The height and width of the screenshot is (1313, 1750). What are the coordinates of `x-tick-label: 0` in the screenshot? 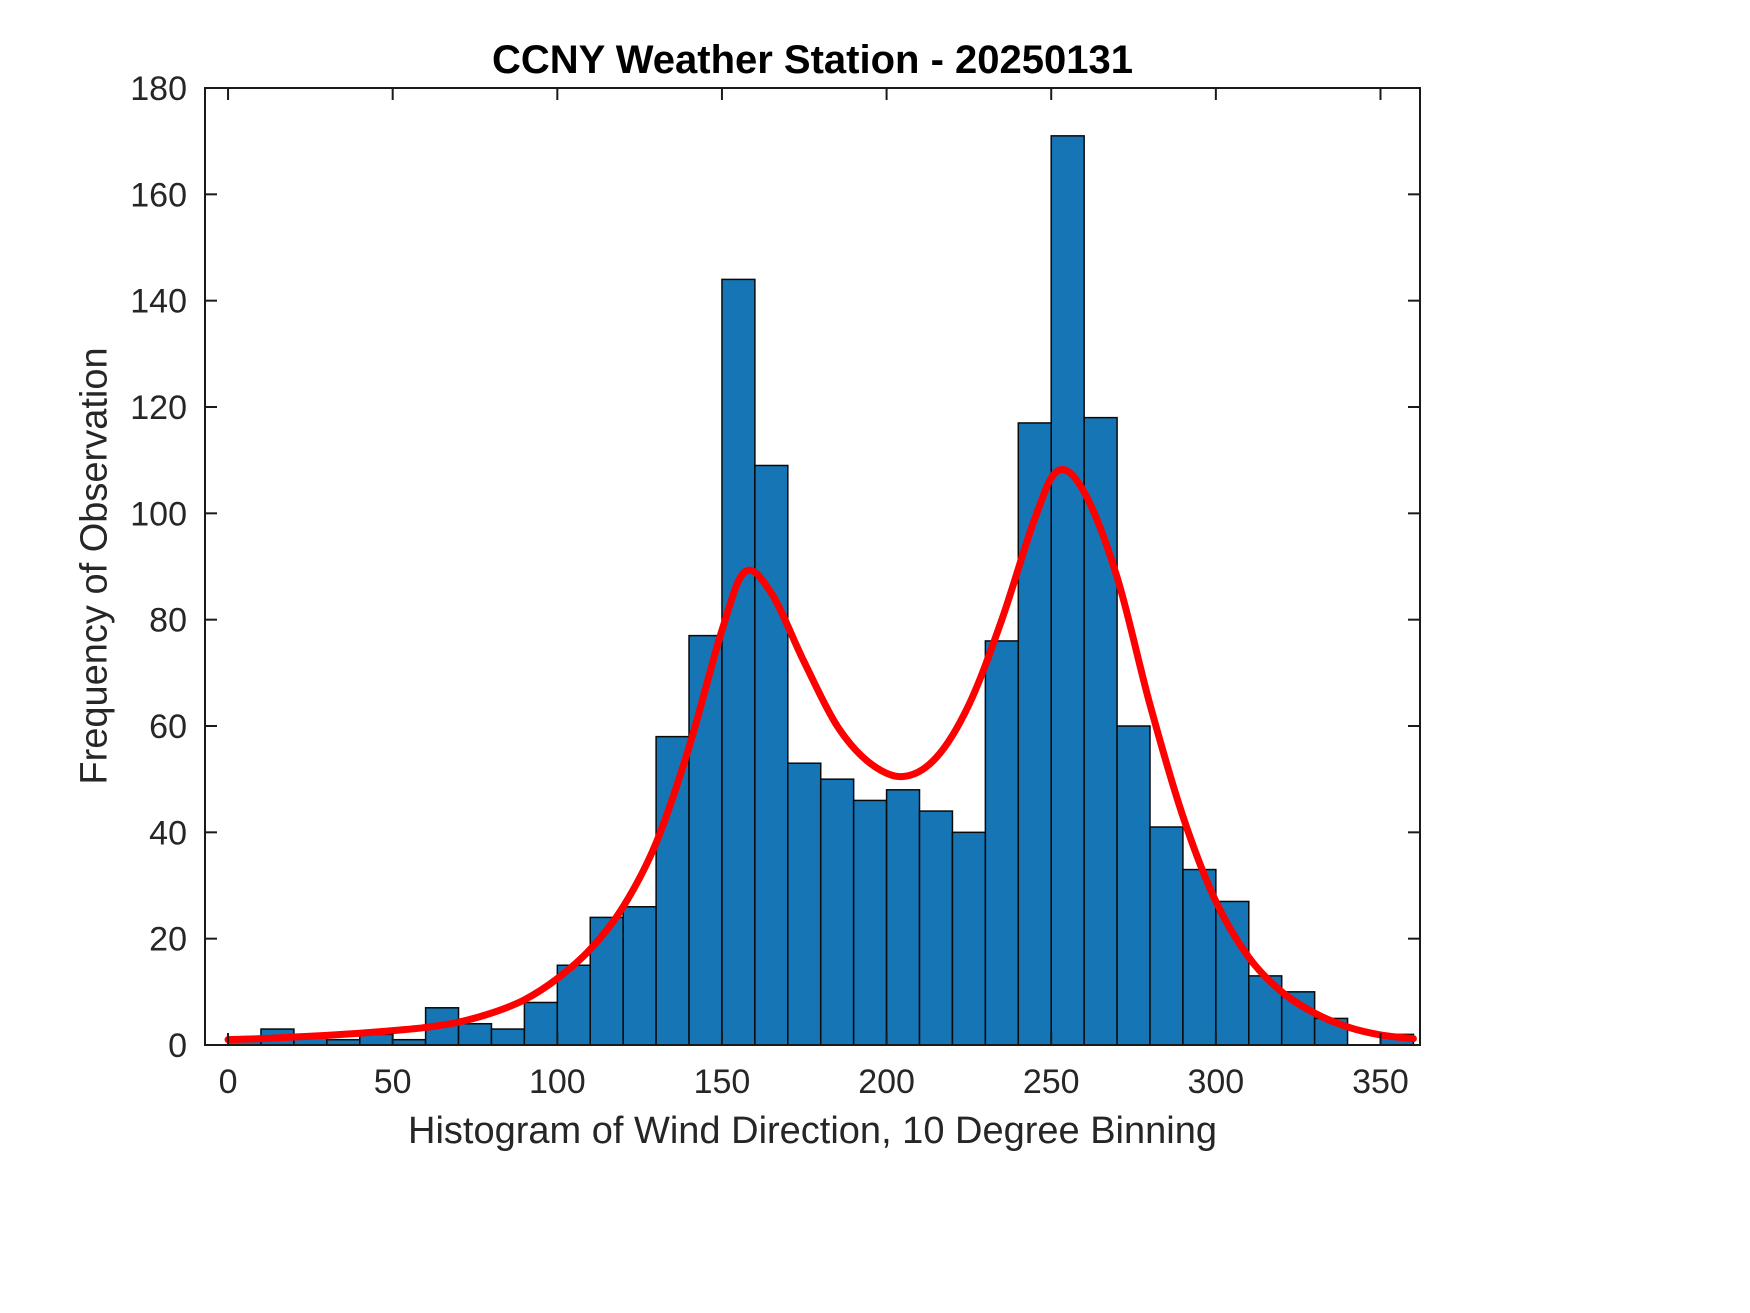 It's located at (228, 1082).